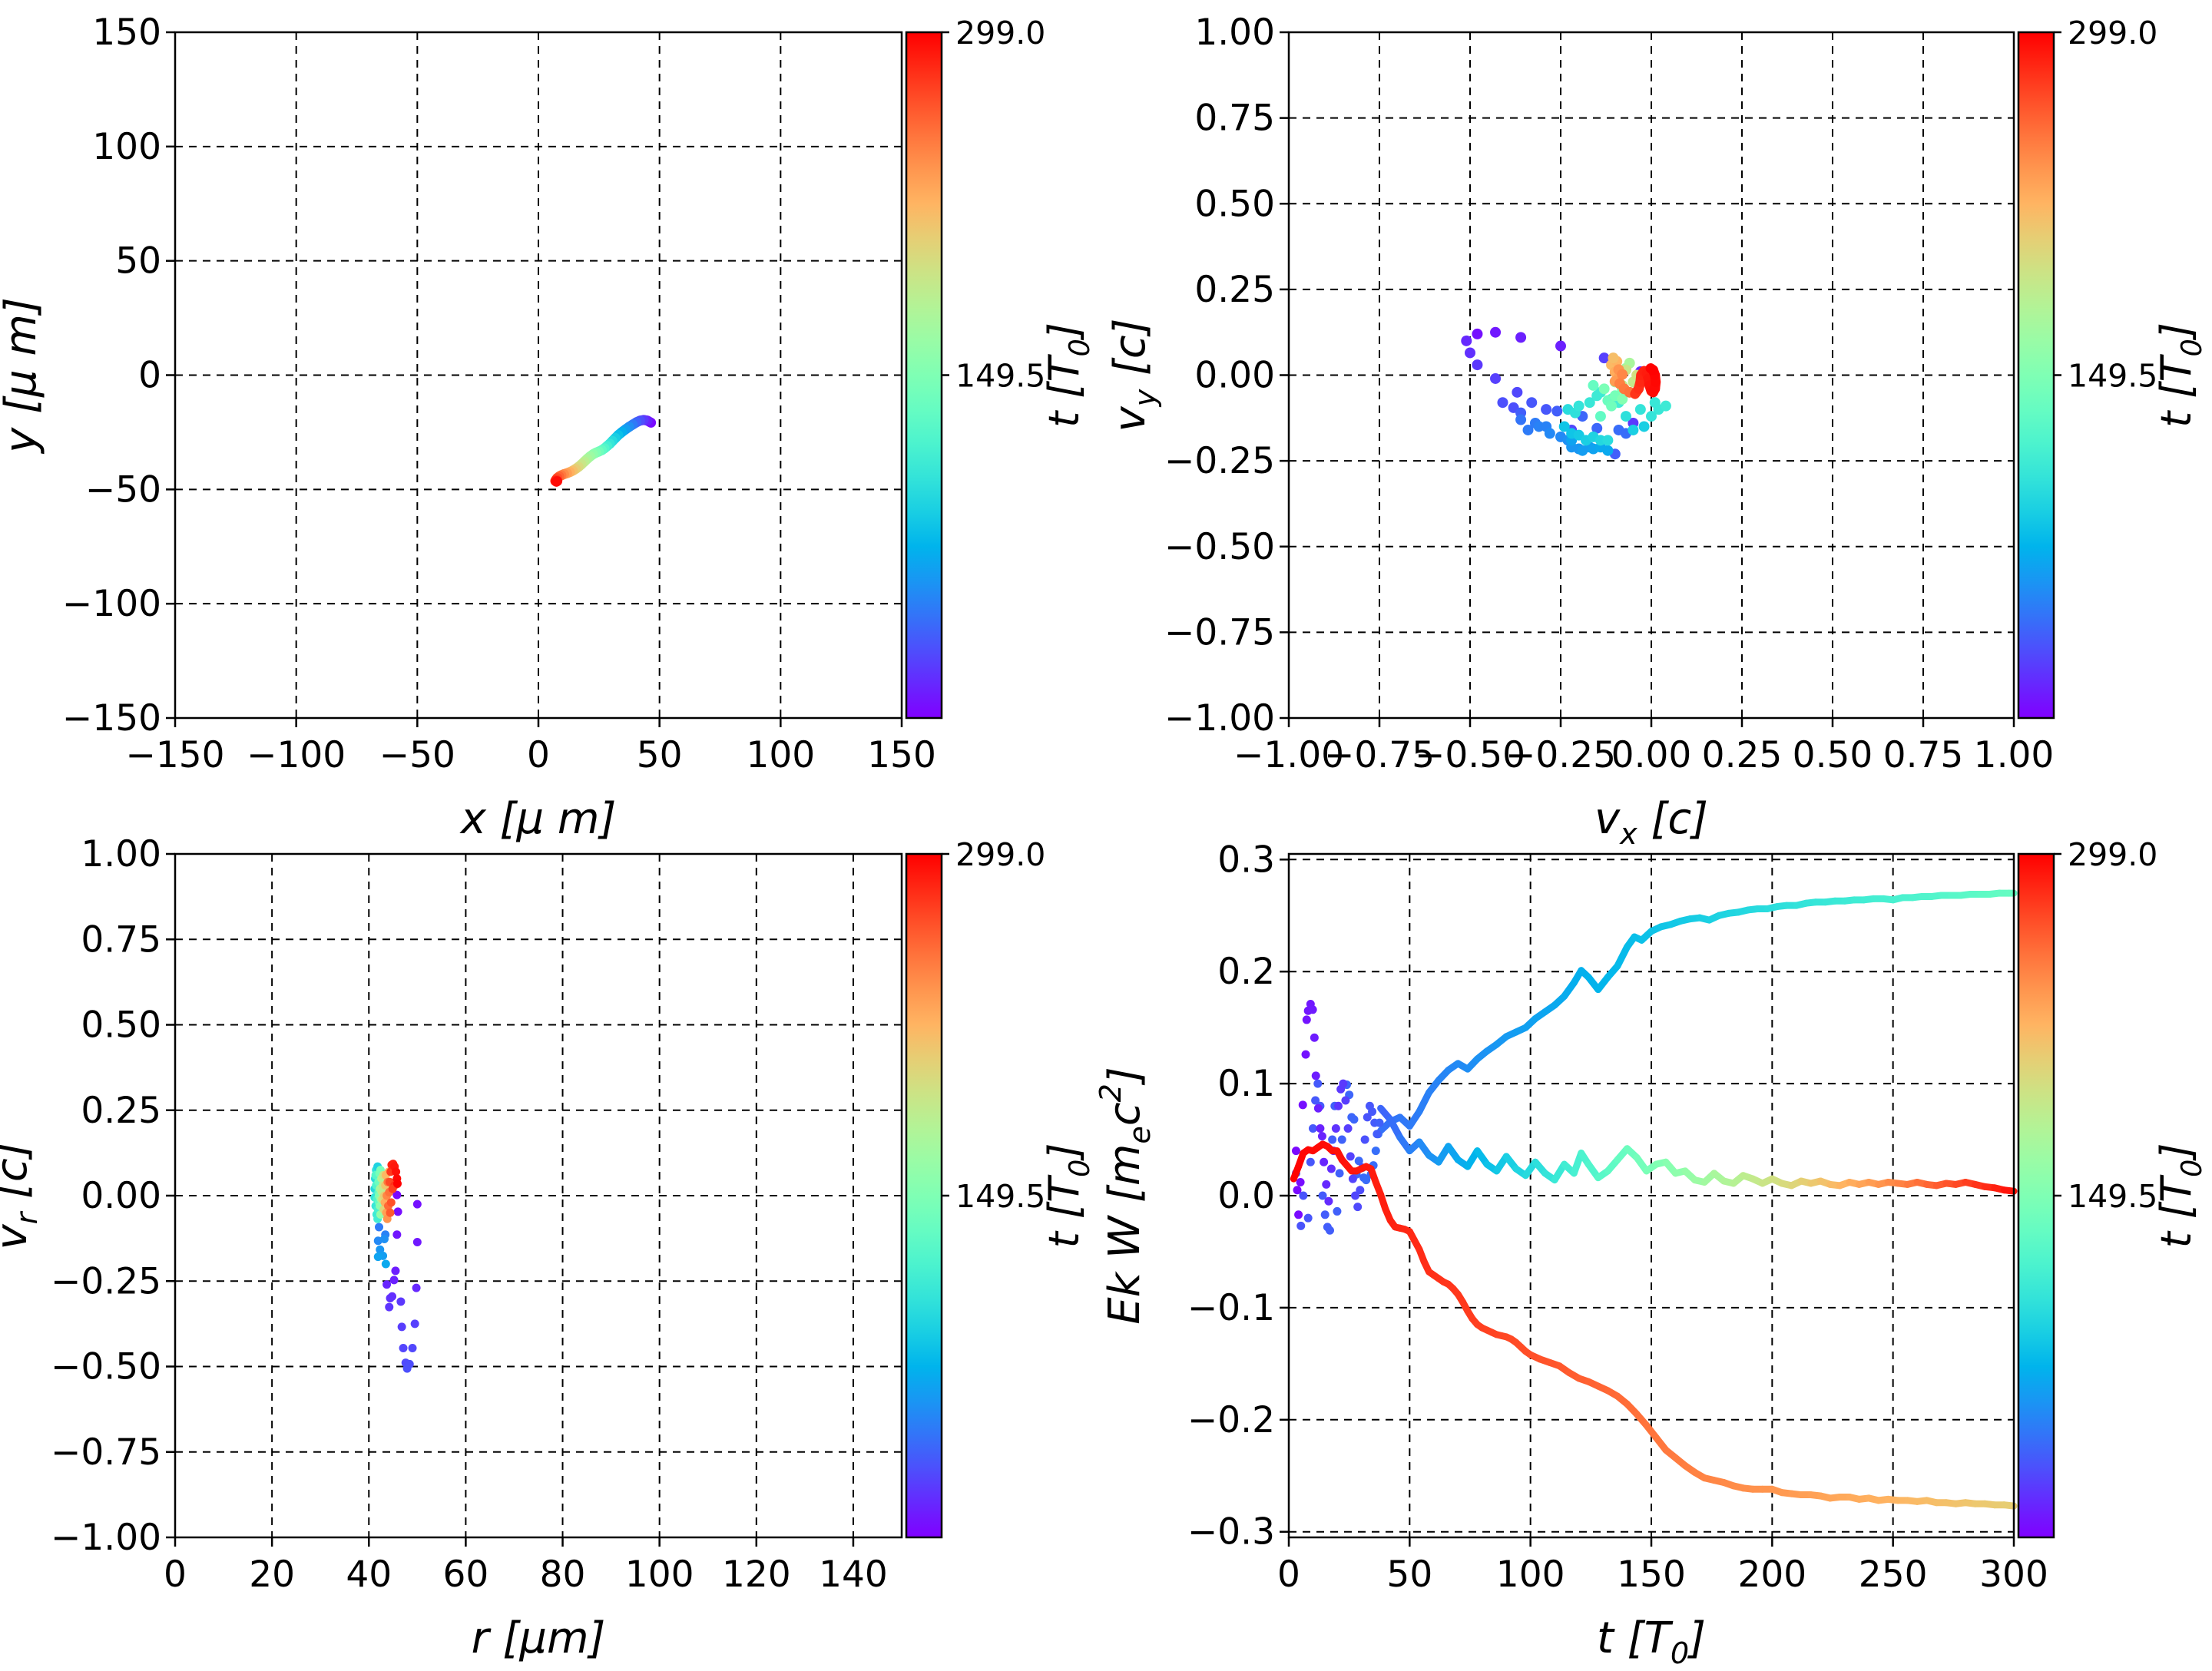  What do you see at coordinates (1772, 1575) in the screenshot?
I see `x-tick-label: 200` at bounding box center [1772, 1575].